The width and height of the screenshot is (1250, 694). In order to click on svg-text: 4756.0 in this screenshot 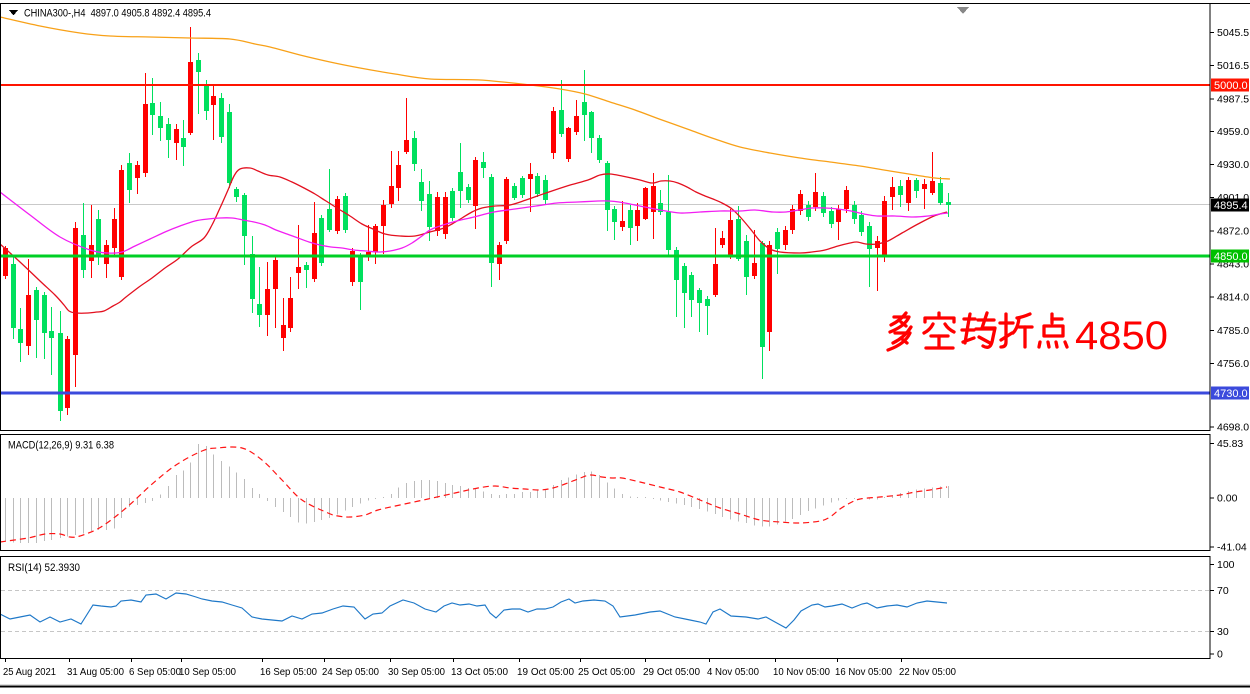, I will do `click(1233, 364)`.